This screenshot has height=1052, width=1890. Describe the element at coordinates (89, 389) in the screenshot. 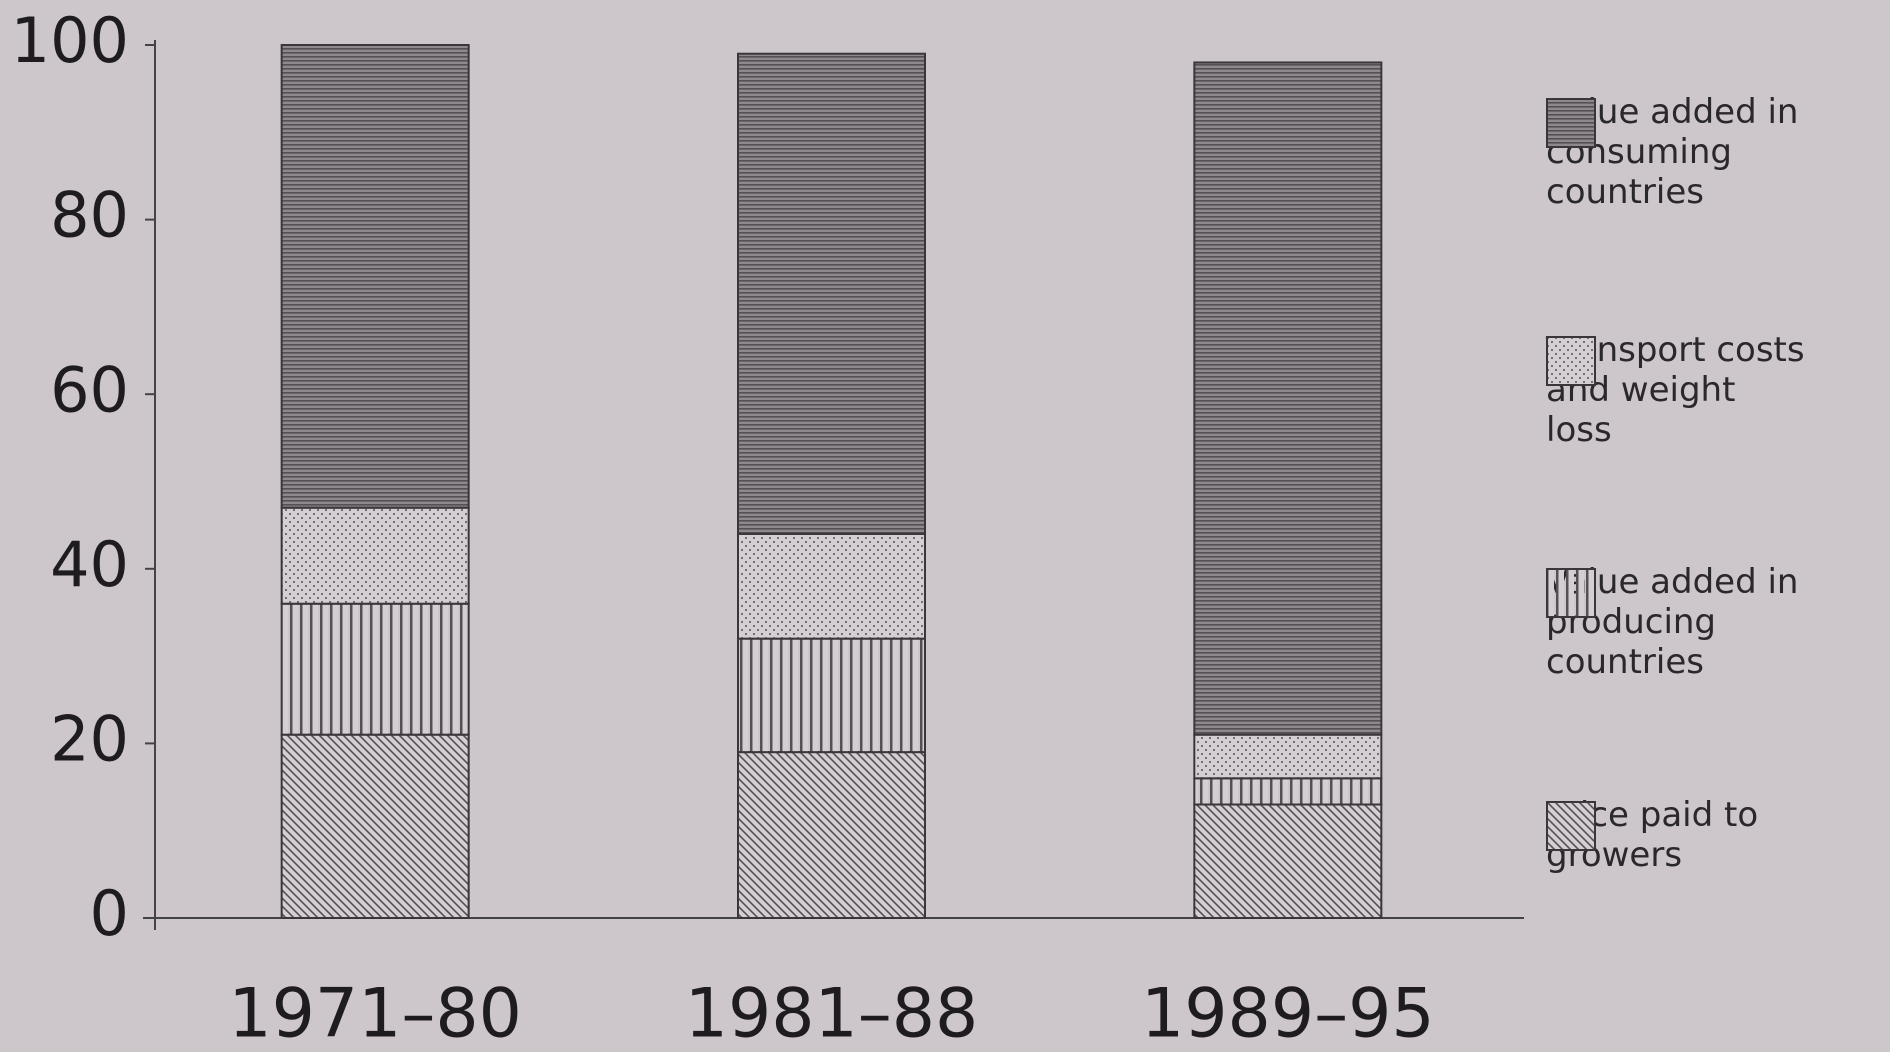

I see `y-tick-label: 60` at that location.